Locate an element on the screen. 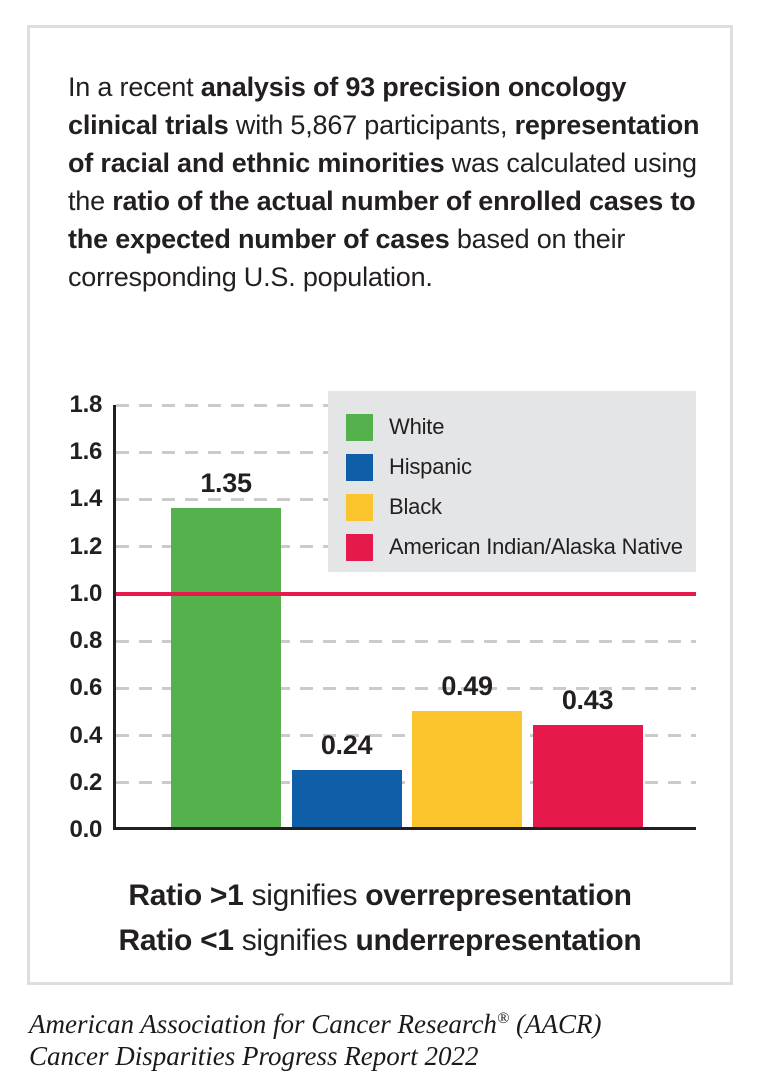 Image resolution: width=758 pixels, height=1089 pixels. text-segment: In a recent is located at coordinates (134, 87).